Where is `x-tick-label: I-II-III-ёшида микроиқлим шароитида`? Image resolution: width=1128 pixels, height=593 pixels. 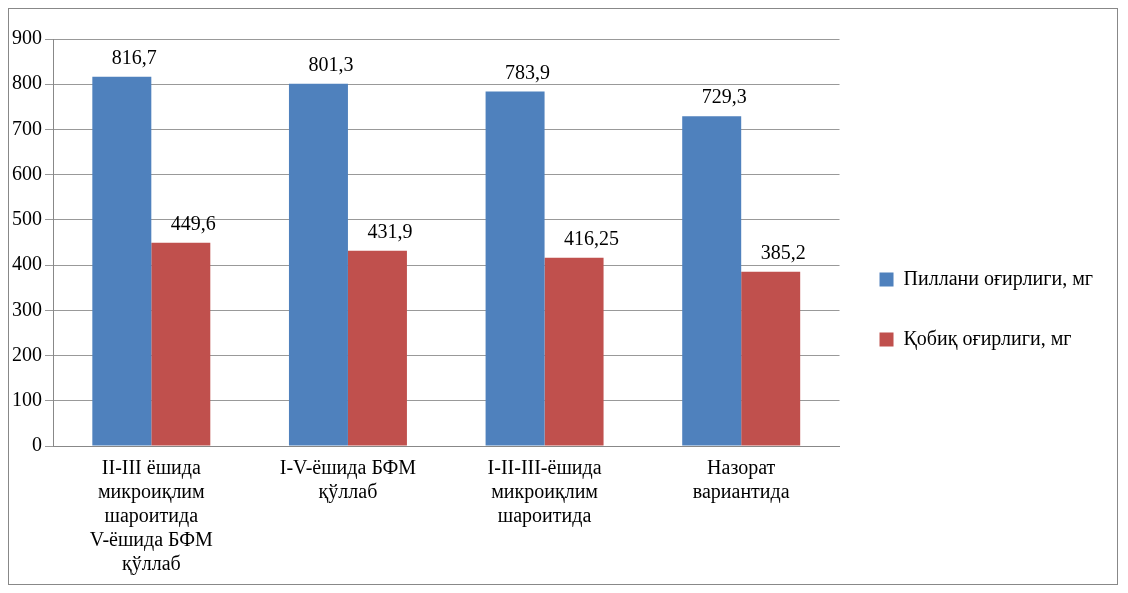
x-tick-label: I-II-III-ёшида микроиқлим шароитида is located at coordinates (544, 492).